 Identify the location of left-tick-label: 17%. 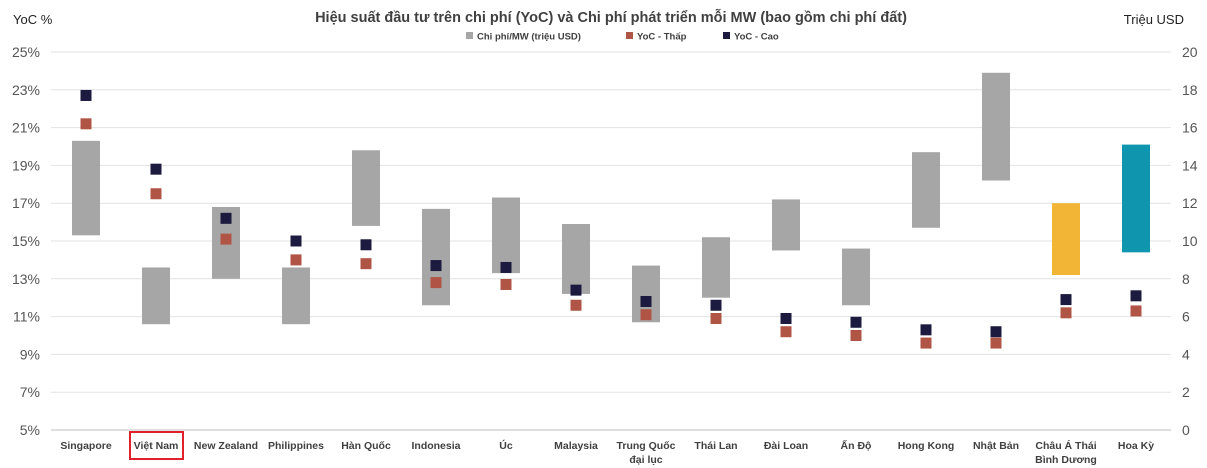
(26, 203).